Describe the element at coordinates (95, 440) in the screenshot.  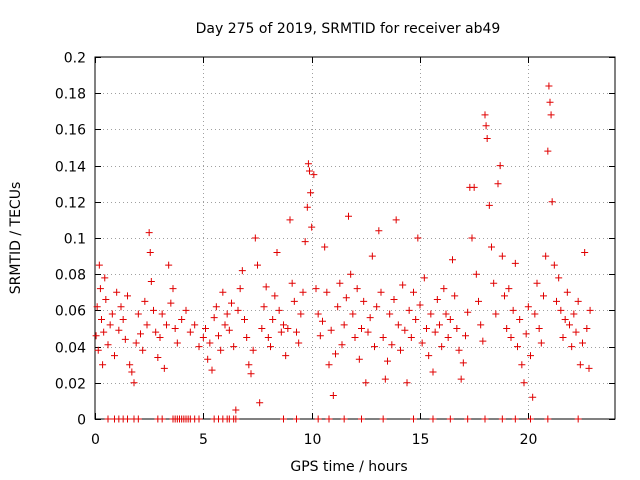
I see `x-tick-label: 0` at that location.